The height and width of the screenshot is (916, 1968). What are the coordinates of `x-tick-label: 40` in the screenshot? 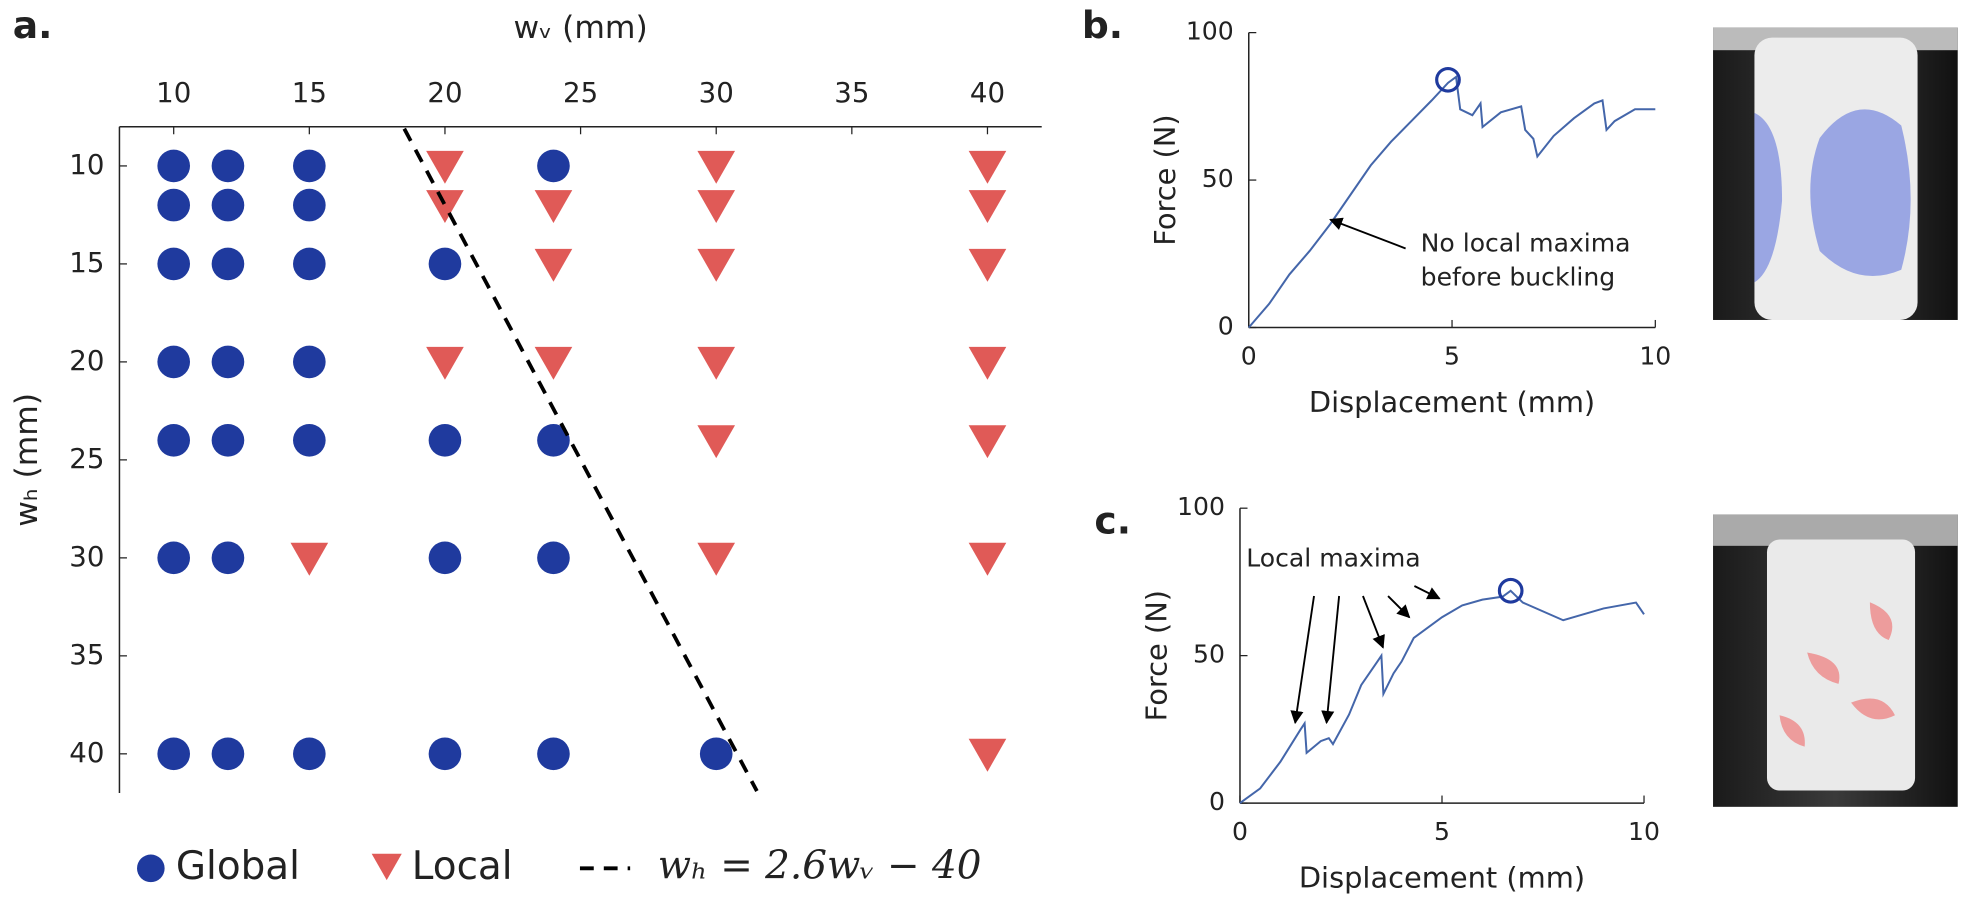 It's located at (987, 92).